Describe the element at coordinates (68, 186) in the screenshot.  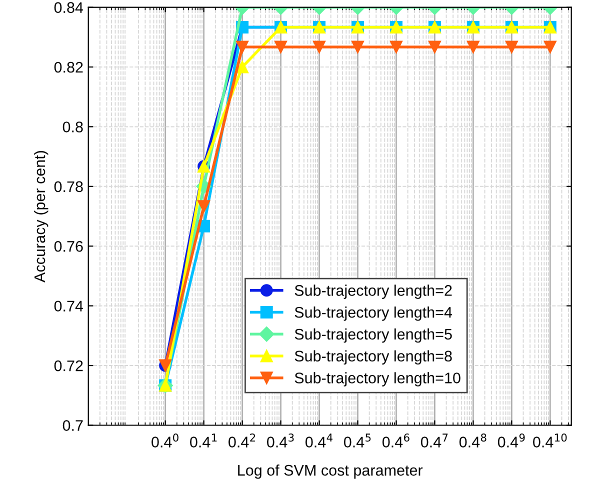
I see `y-tick-label: 0.78` at that location.